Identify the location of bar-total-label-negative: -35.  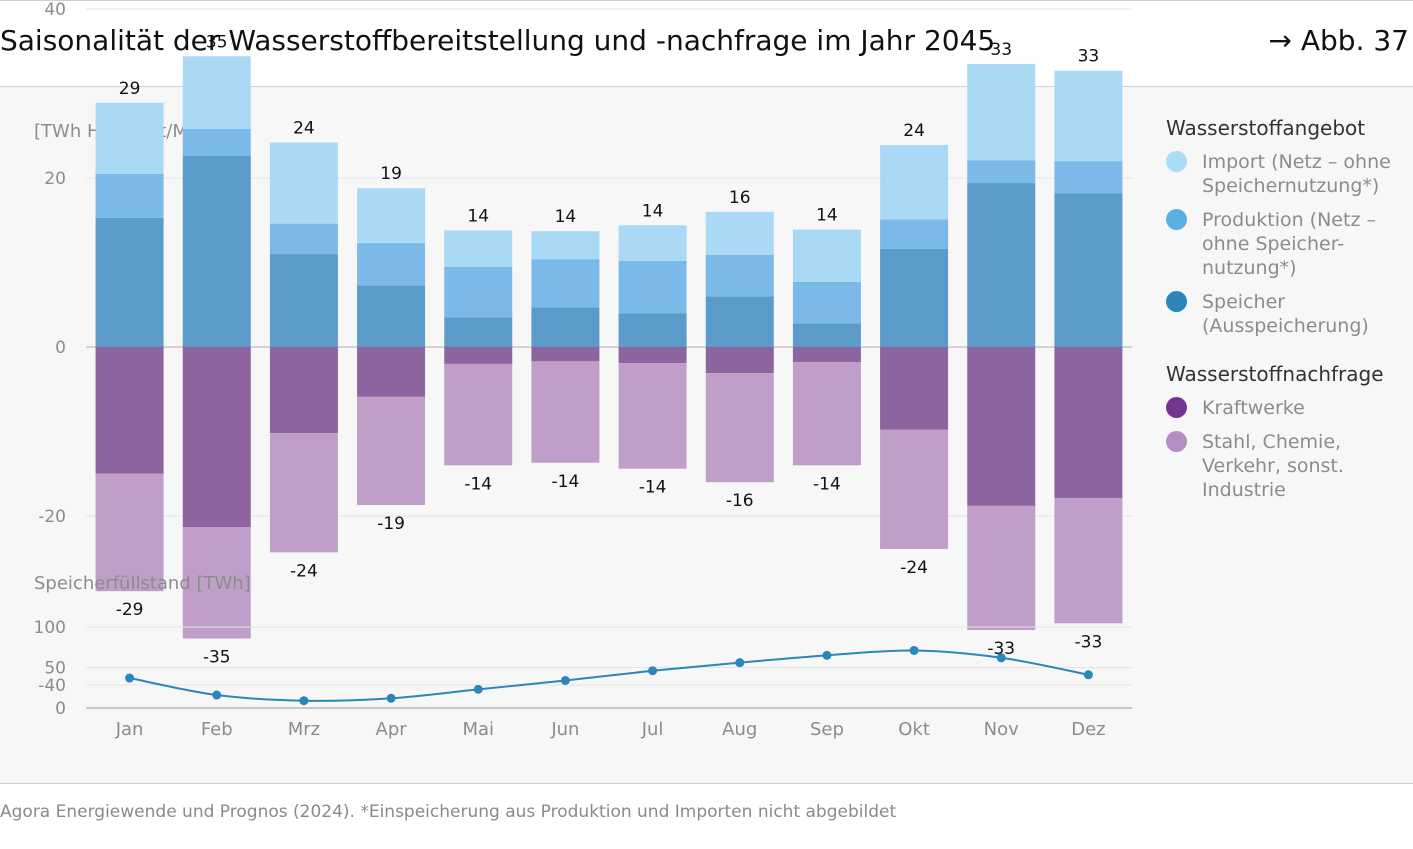
(217, 658).